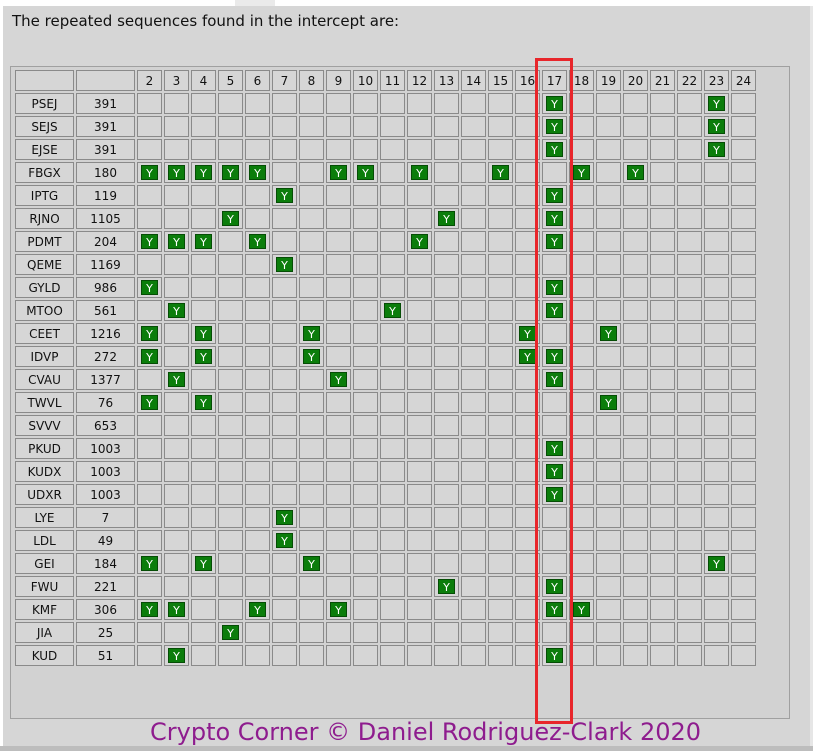  What do you see at coordinates (1, 375) in the screenshot?
I see `window-left-border` at bounding box center [1, 375].